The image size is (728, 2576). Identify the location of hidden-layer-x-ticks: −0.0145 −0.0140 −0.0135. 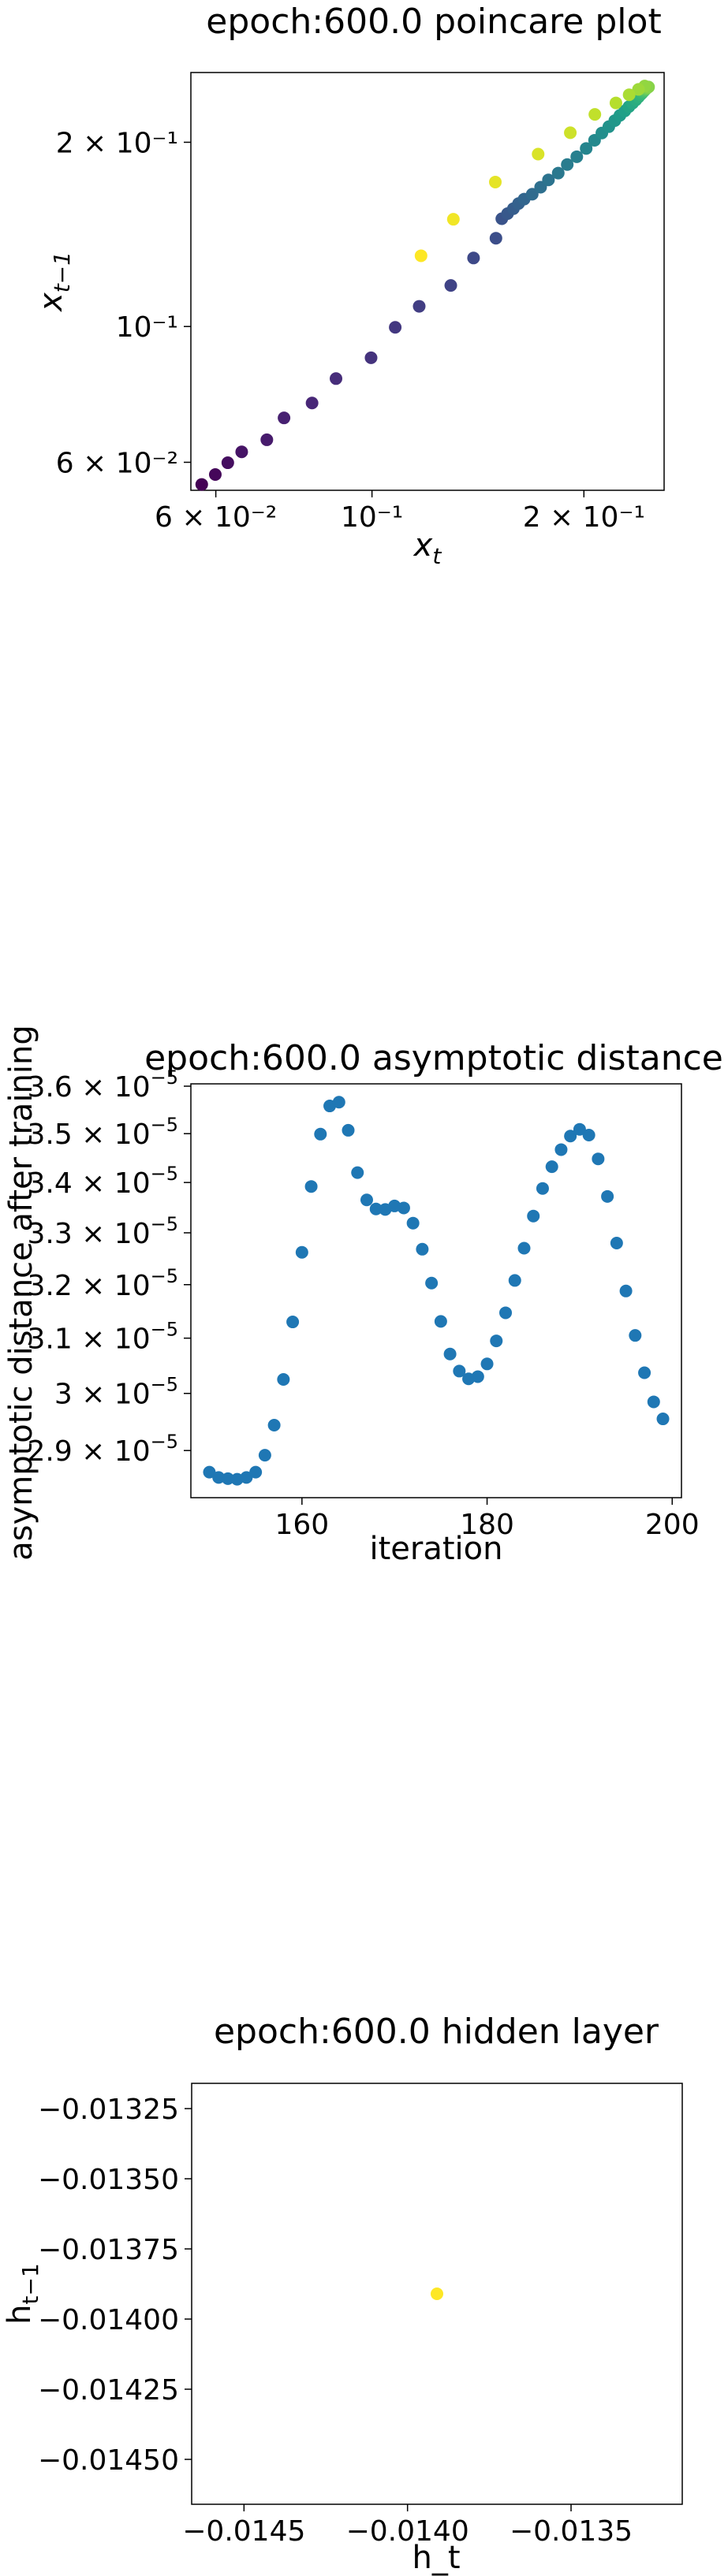
(407, 2526).